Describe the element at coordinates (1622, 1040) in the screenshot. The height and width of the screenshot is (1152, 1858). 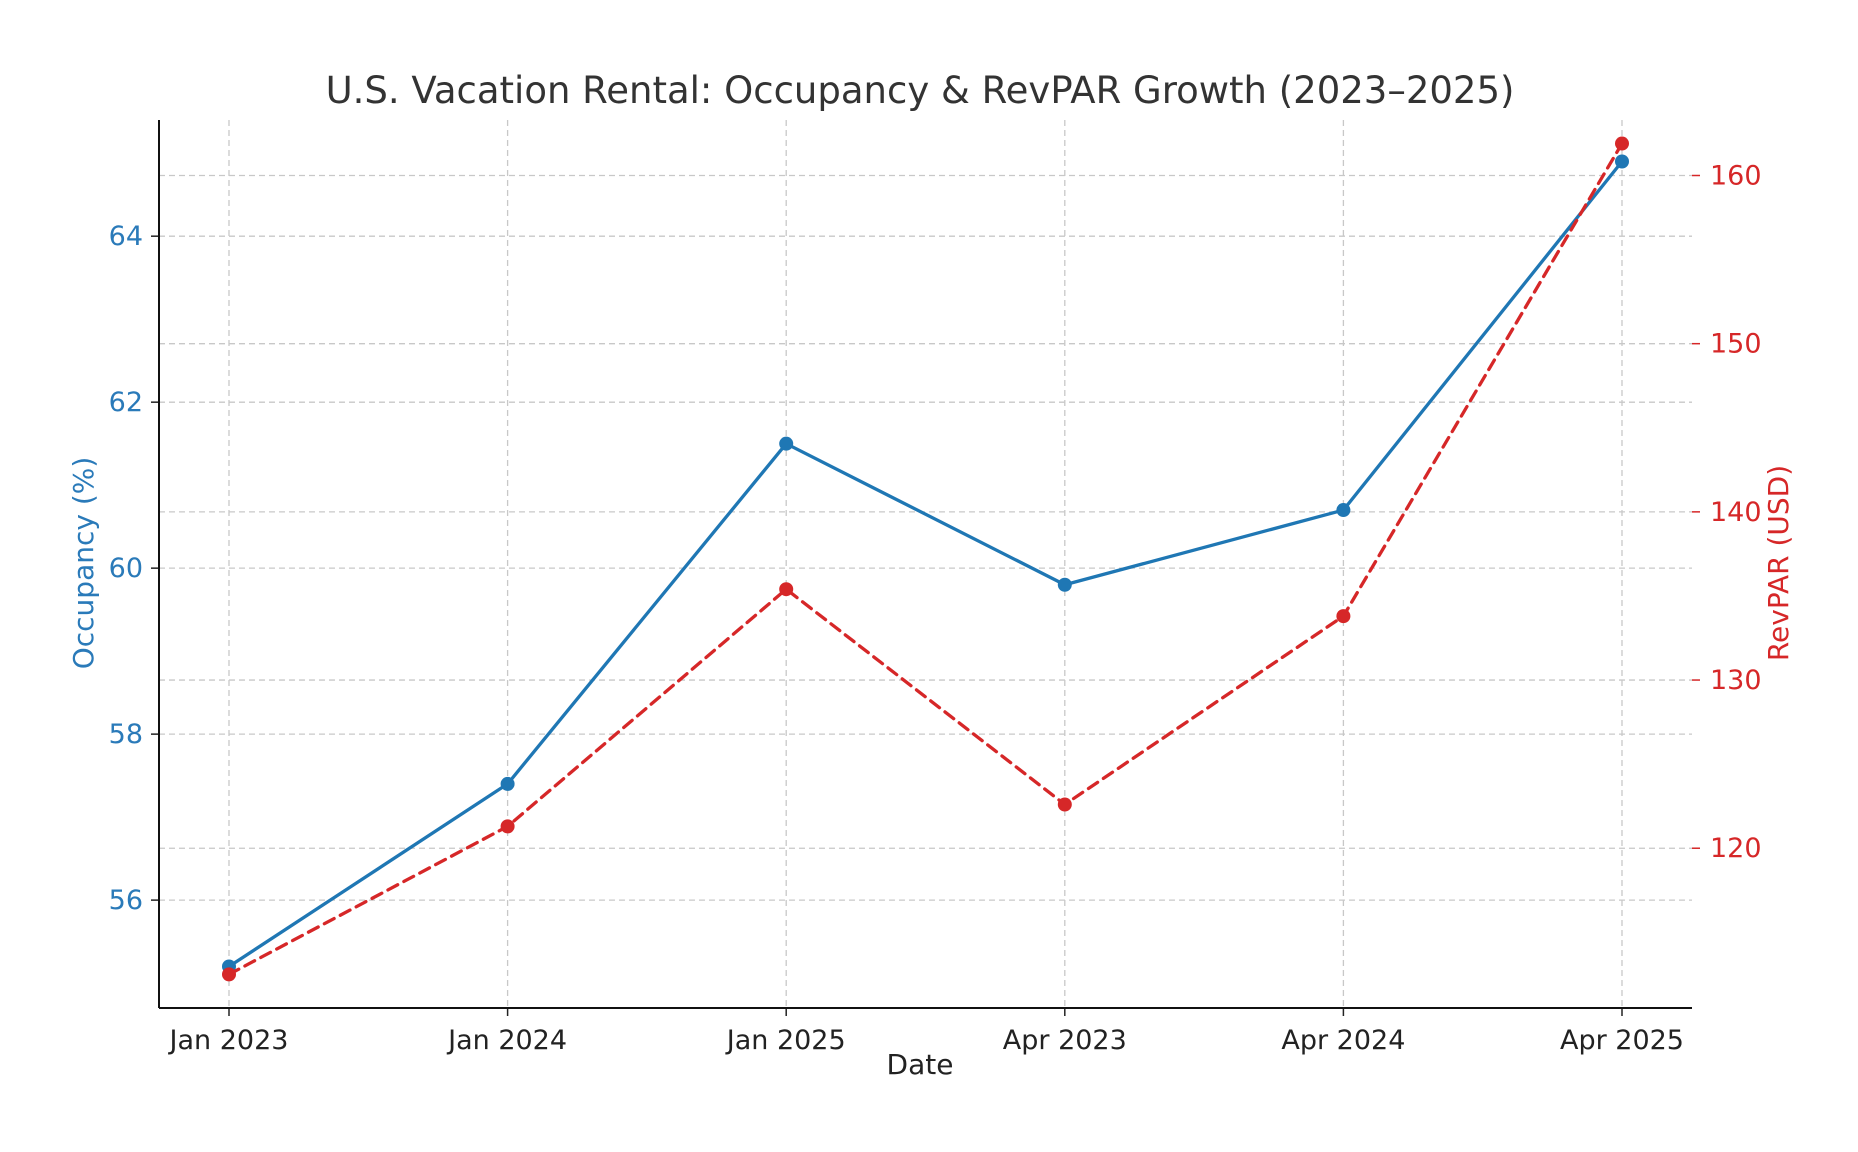
I see `x-tick-label: Apr 2025` at that location.